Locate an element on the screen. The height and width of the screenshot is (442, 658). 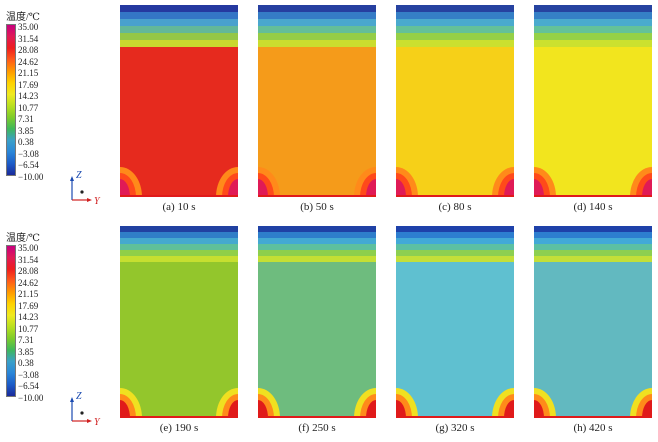
panel-caption: (b) 50 s is located at coordinates (317, 207).